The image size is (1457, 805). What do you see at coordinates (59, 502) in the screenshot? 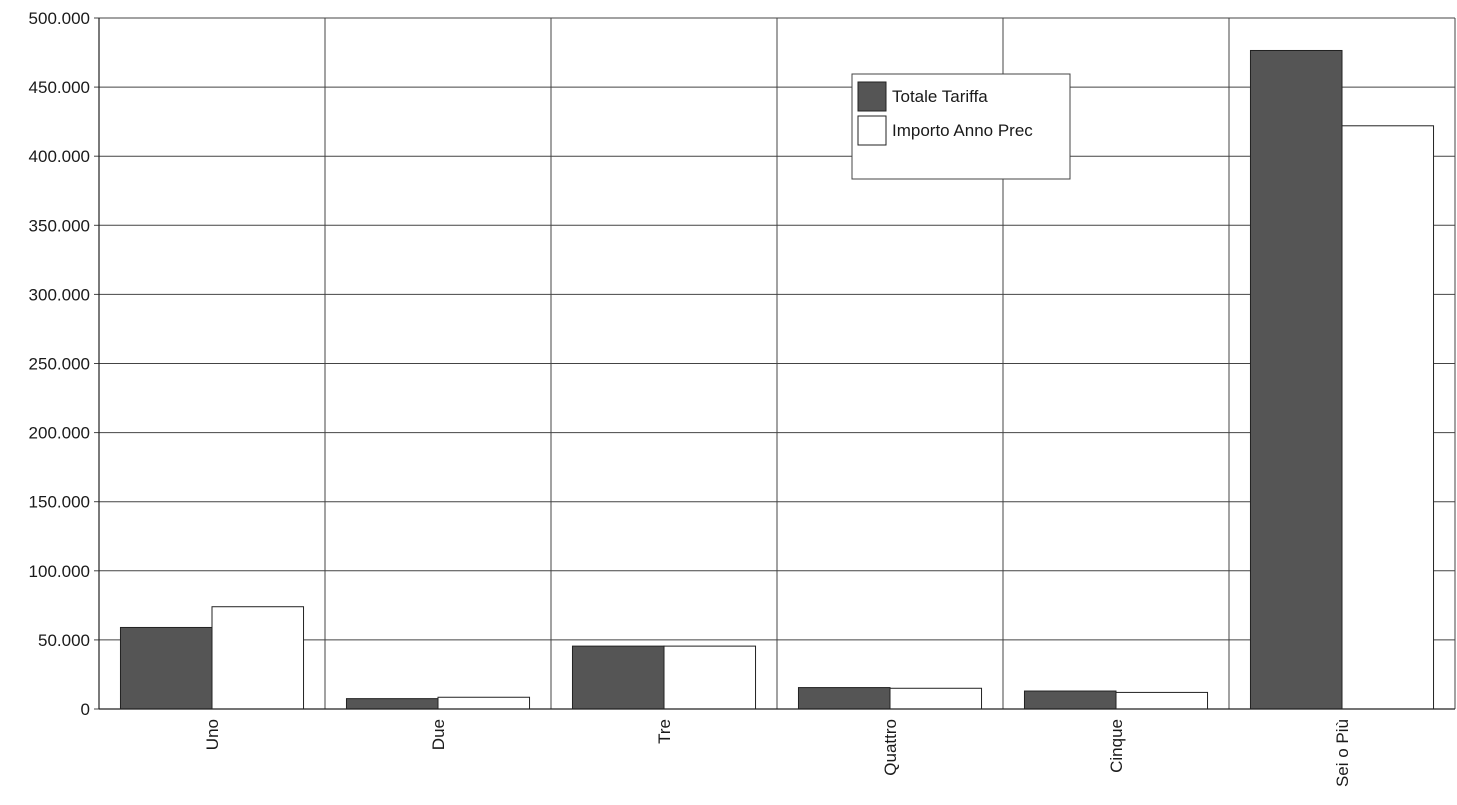
I see `y-tick-label: 150.000` at bounding box center [59, 502].